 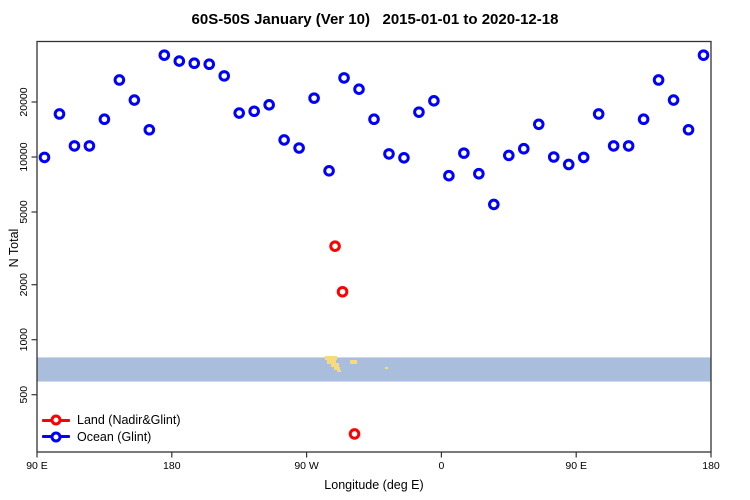 I want to click on legend-label: Land (Nadir&Glint), so click(x=129, y=420).